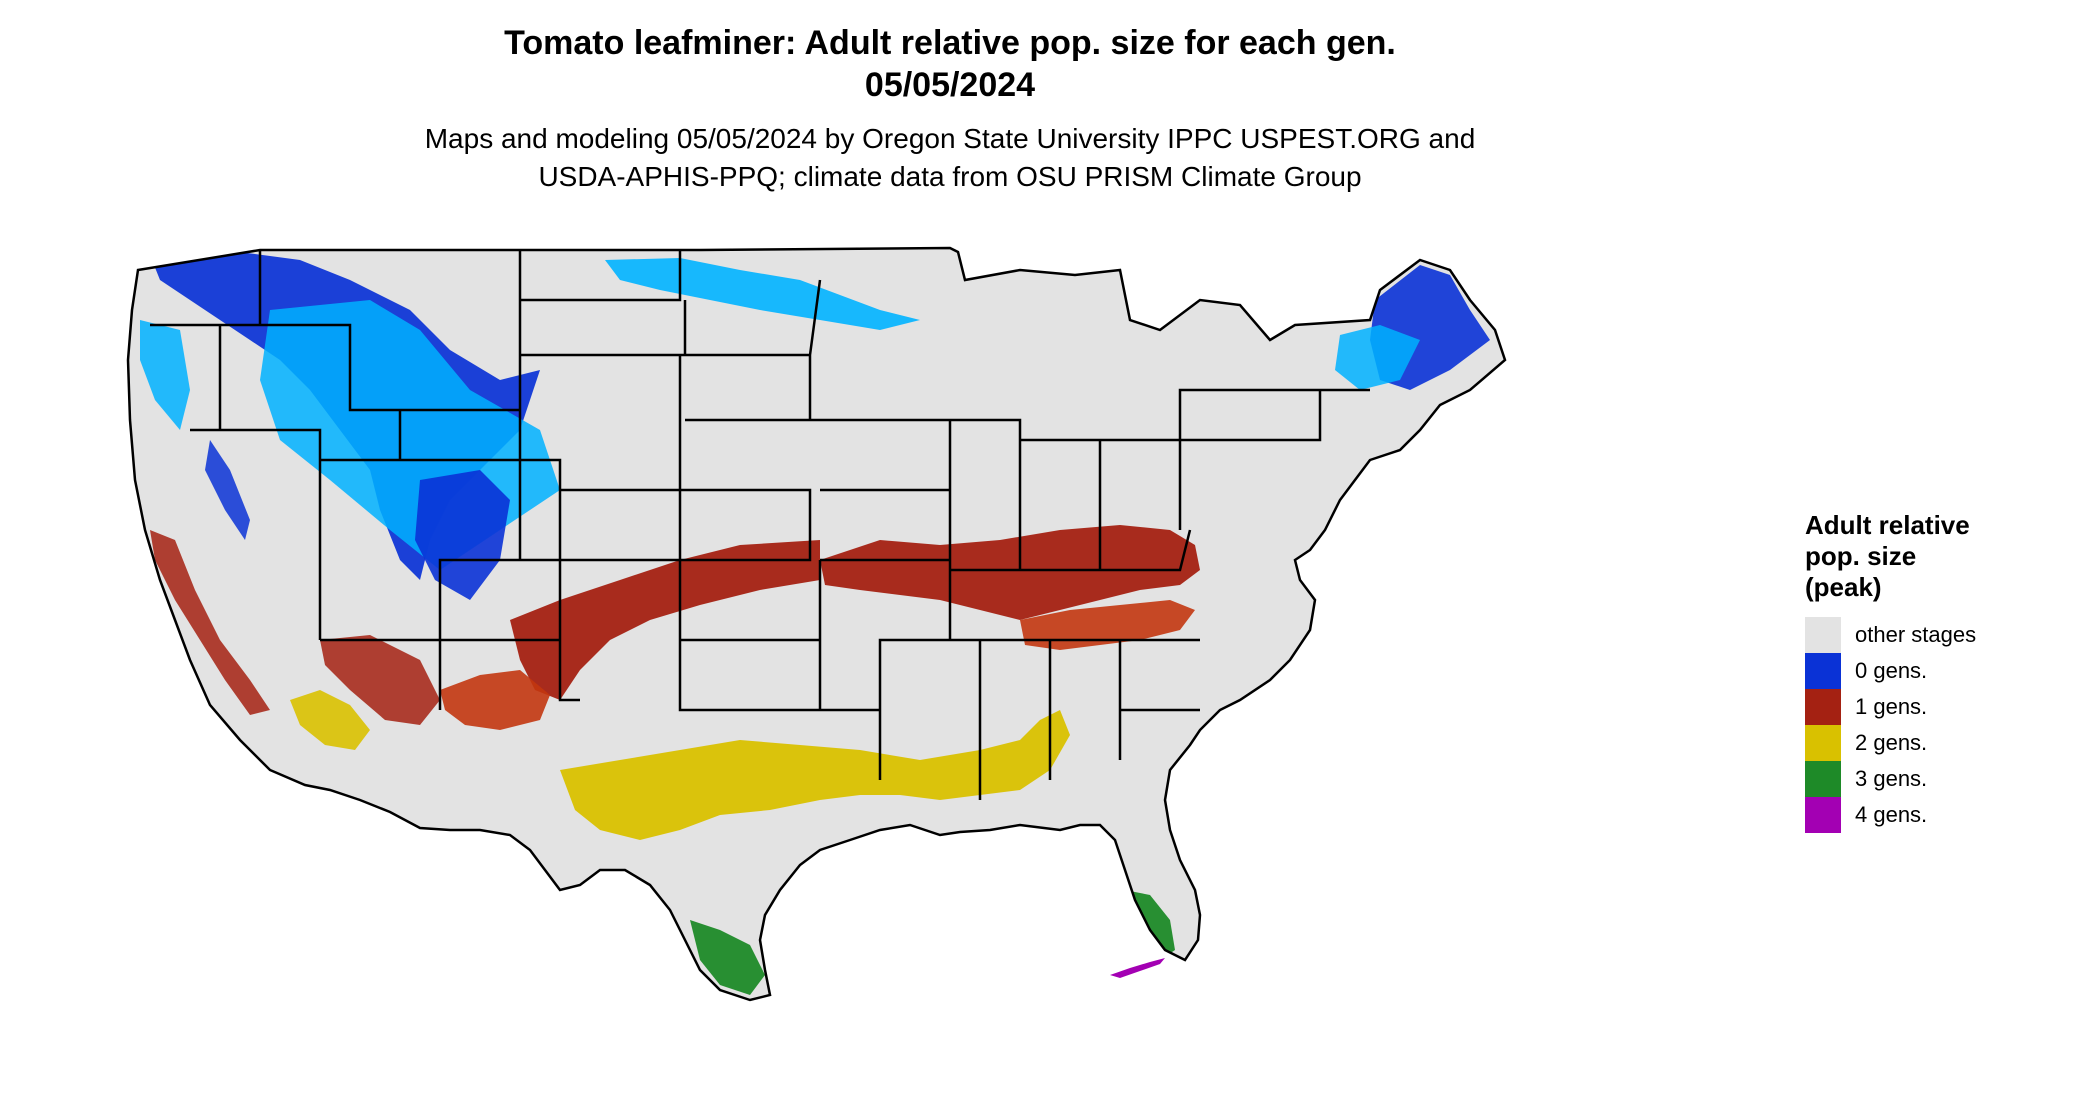 This screenshot has width=2100, height=1116. Describe the element at coordinates (1891, 670) in the screenshot. I see `legend-label: 0 gens.` at that location.